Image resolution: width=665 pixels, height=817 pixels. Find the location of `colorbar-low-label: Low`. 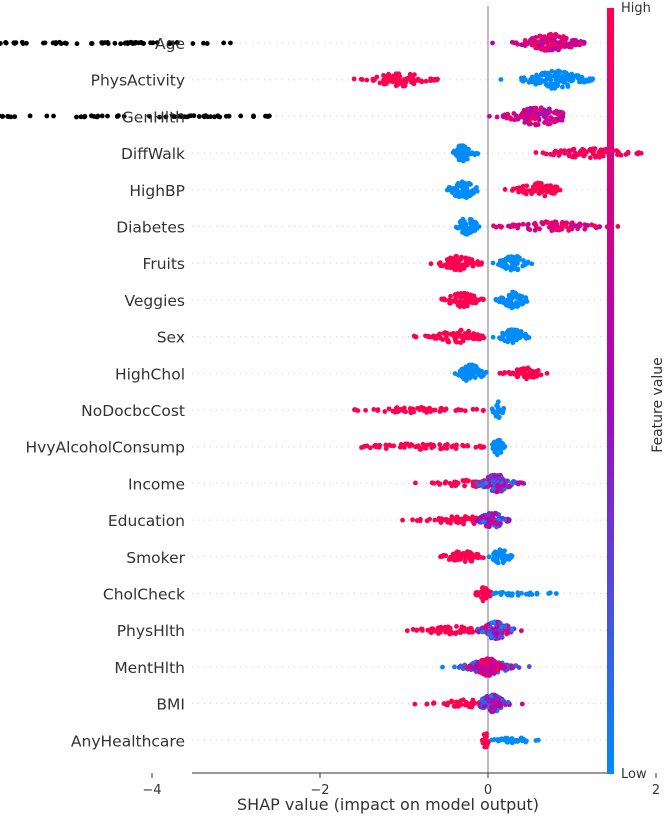

colorbar-low-label: Low is located at coordinates (634, 774).